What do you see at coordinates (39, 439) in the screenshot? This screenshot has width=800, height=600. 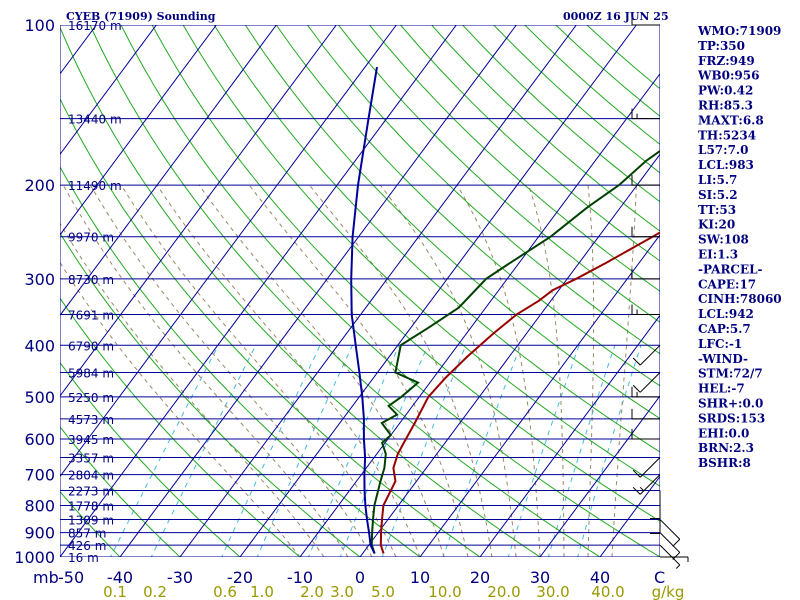 I see `pressure-tick-label: 600` at bounding box center [39, 439].